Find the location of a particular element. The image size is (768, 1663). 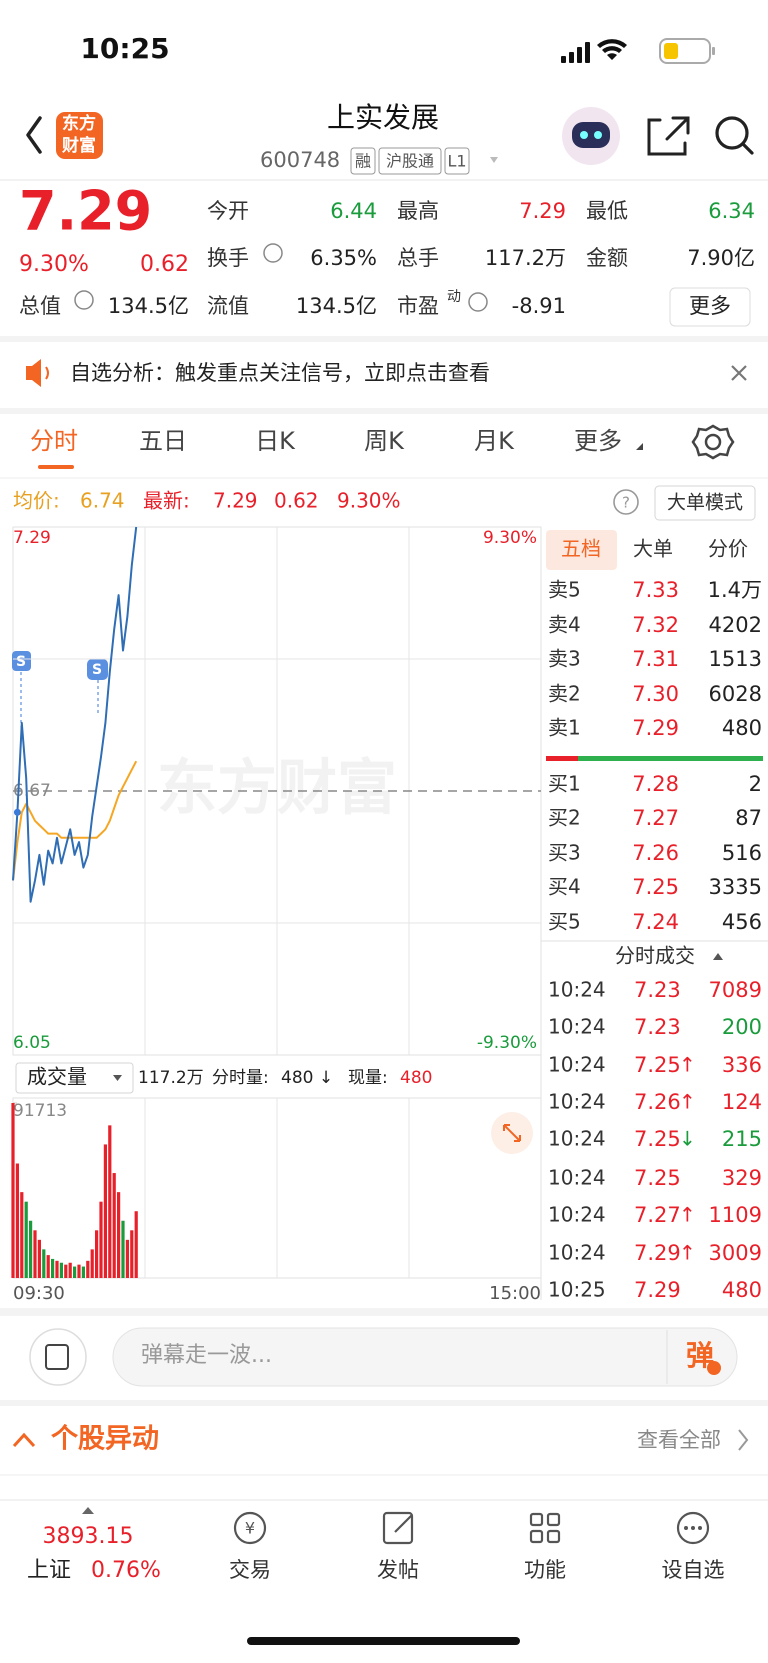

trades-title: 分时成交 is located at coordinates (655, 956).